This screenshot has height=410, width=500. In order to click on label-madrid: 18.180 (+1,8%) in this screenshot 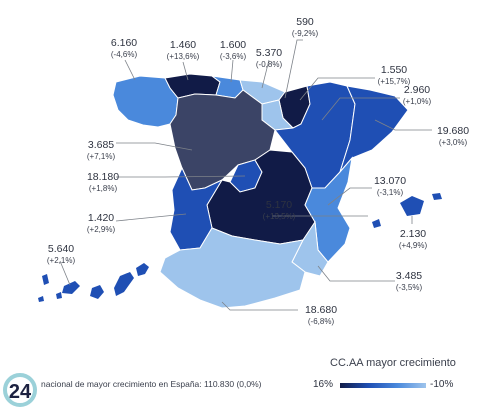, I will do `click(103, 183)`.